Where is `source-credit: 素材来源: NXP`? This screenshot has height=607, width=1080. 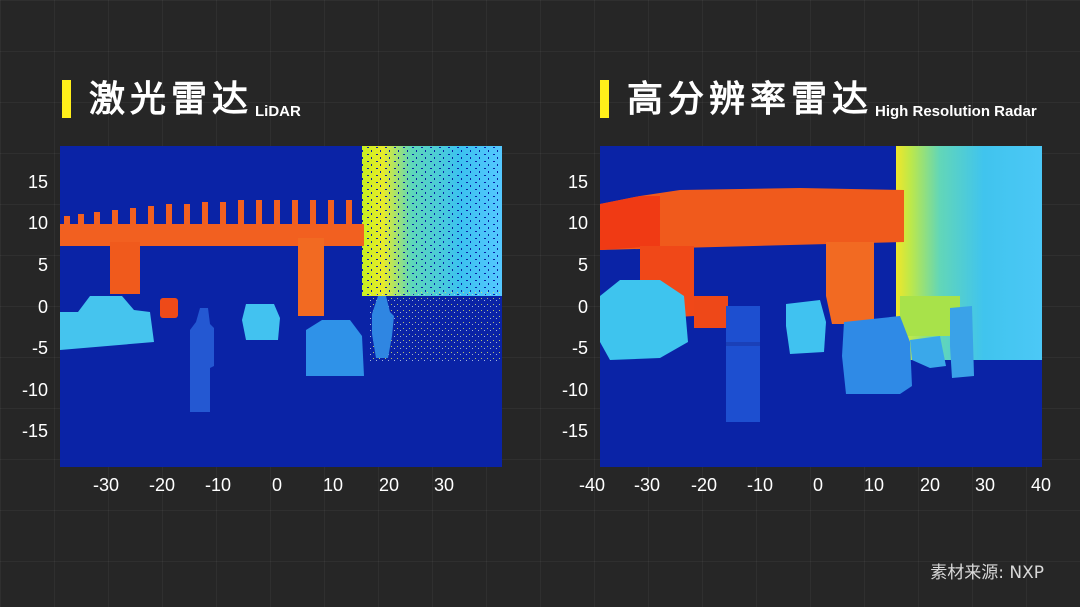
source-credit: 素材来源: NXP is located at coordinates (987, 573).